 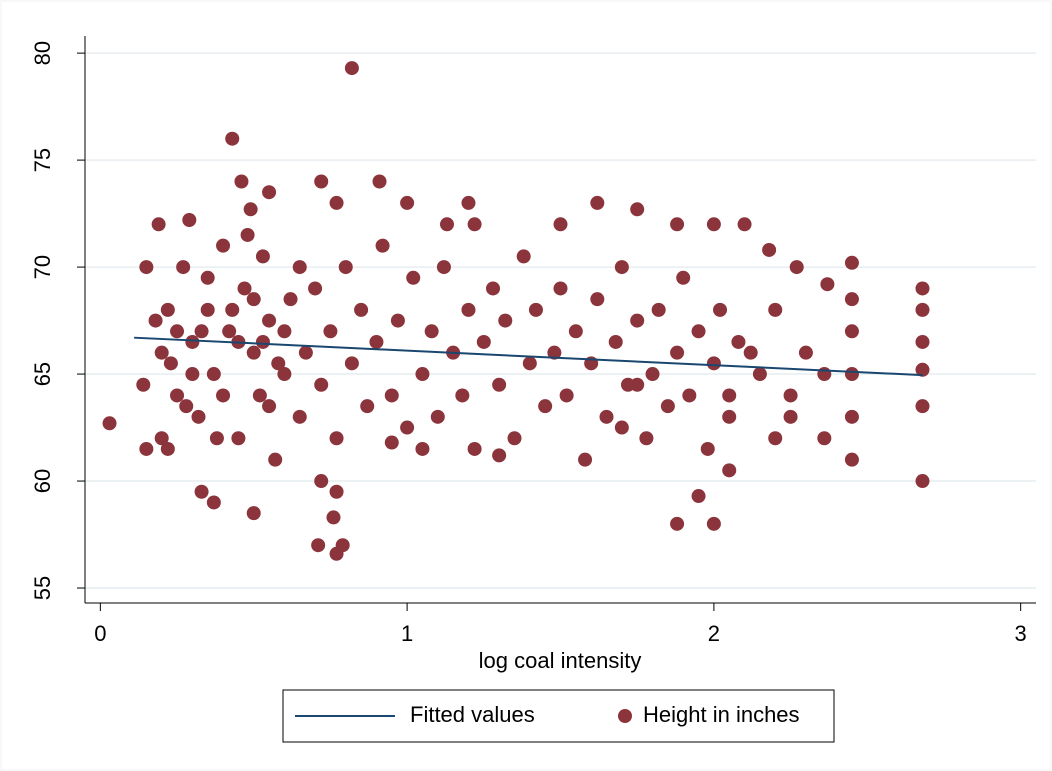 What do you see at coordinates (560, 660) in the screenshot?
I see `x-axis-label: log coal intensity` at bounding box center [560, 660].